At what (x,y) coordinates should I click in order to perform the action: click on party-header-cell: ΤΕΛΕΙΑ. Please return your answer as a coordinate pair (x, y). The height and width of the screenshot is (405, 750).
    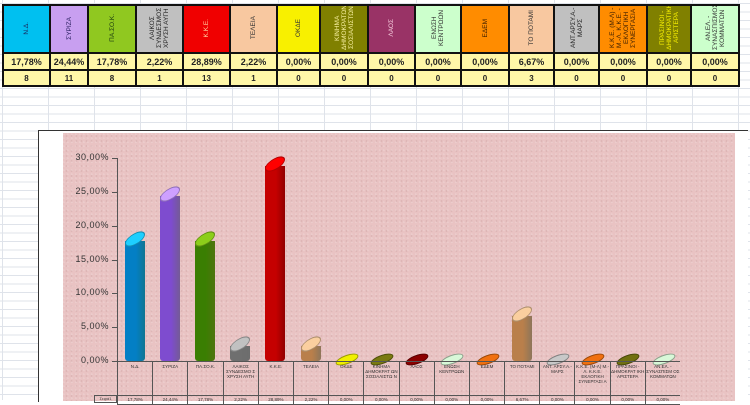
    Looking at the image, I should click on (253, 29).